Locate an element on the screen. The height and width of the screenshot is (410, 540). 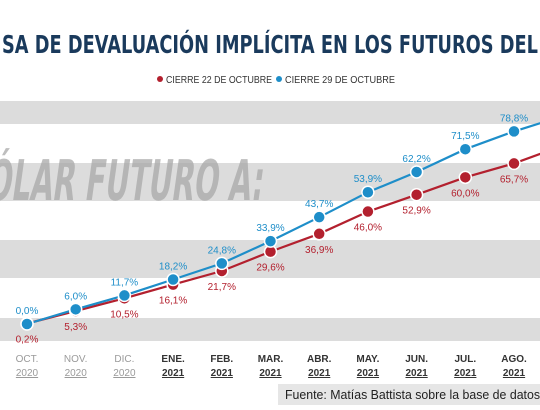
source-box is located at coordinates (409, 394).